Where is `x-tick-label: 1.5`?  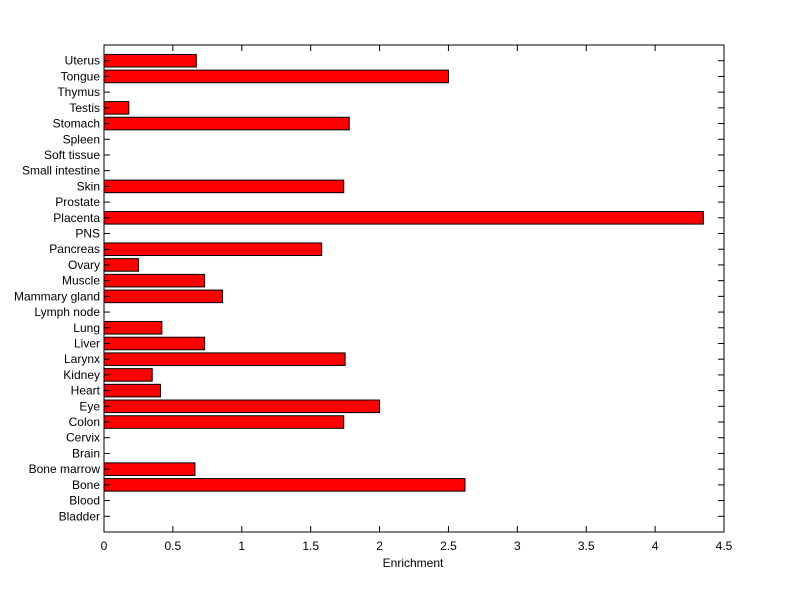
x-tick-label: 1.5 is located at coordinates (310, 546).